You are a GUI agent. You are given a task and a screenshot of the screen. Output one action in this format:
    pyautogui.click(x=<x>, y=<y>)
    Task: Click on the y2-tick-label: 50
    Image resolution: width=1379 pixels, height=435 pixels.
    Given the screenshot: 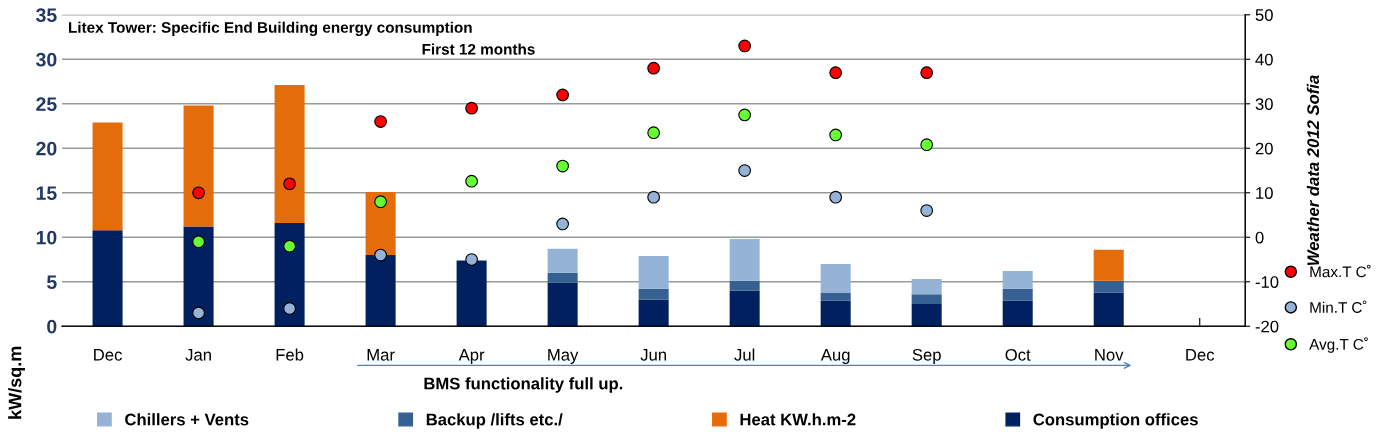 What is the action you would take?
    pyautogui.click(x=1264, y=15)
    